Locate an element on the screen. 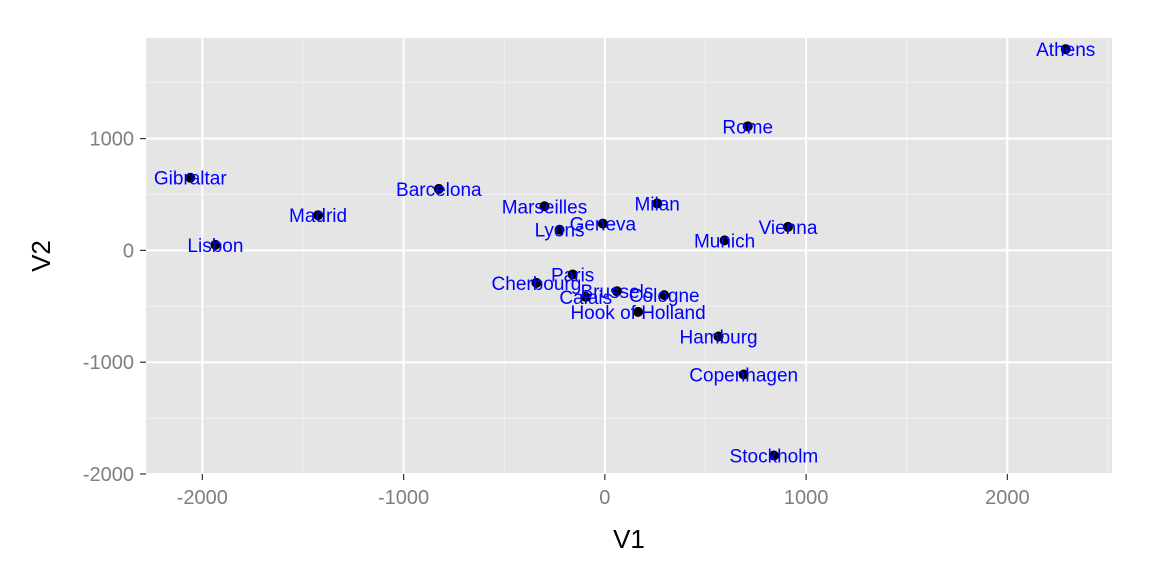 Image resolution: width=1152 pixels, height=576 pixels. point-label: Athens is located at coordinates (1065, 50).